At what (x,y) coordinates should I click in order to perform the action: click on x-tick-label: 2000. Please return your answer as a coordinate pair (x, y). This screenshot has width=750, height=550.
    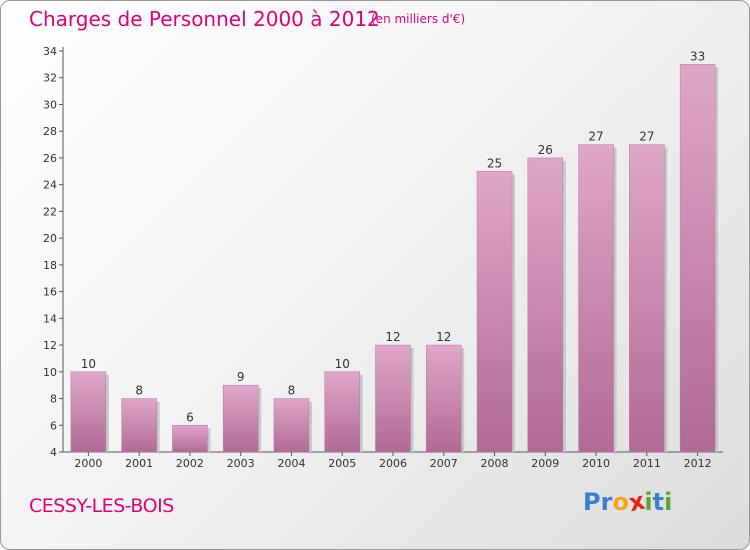
    Looking at the image, I should click on (88, 463).